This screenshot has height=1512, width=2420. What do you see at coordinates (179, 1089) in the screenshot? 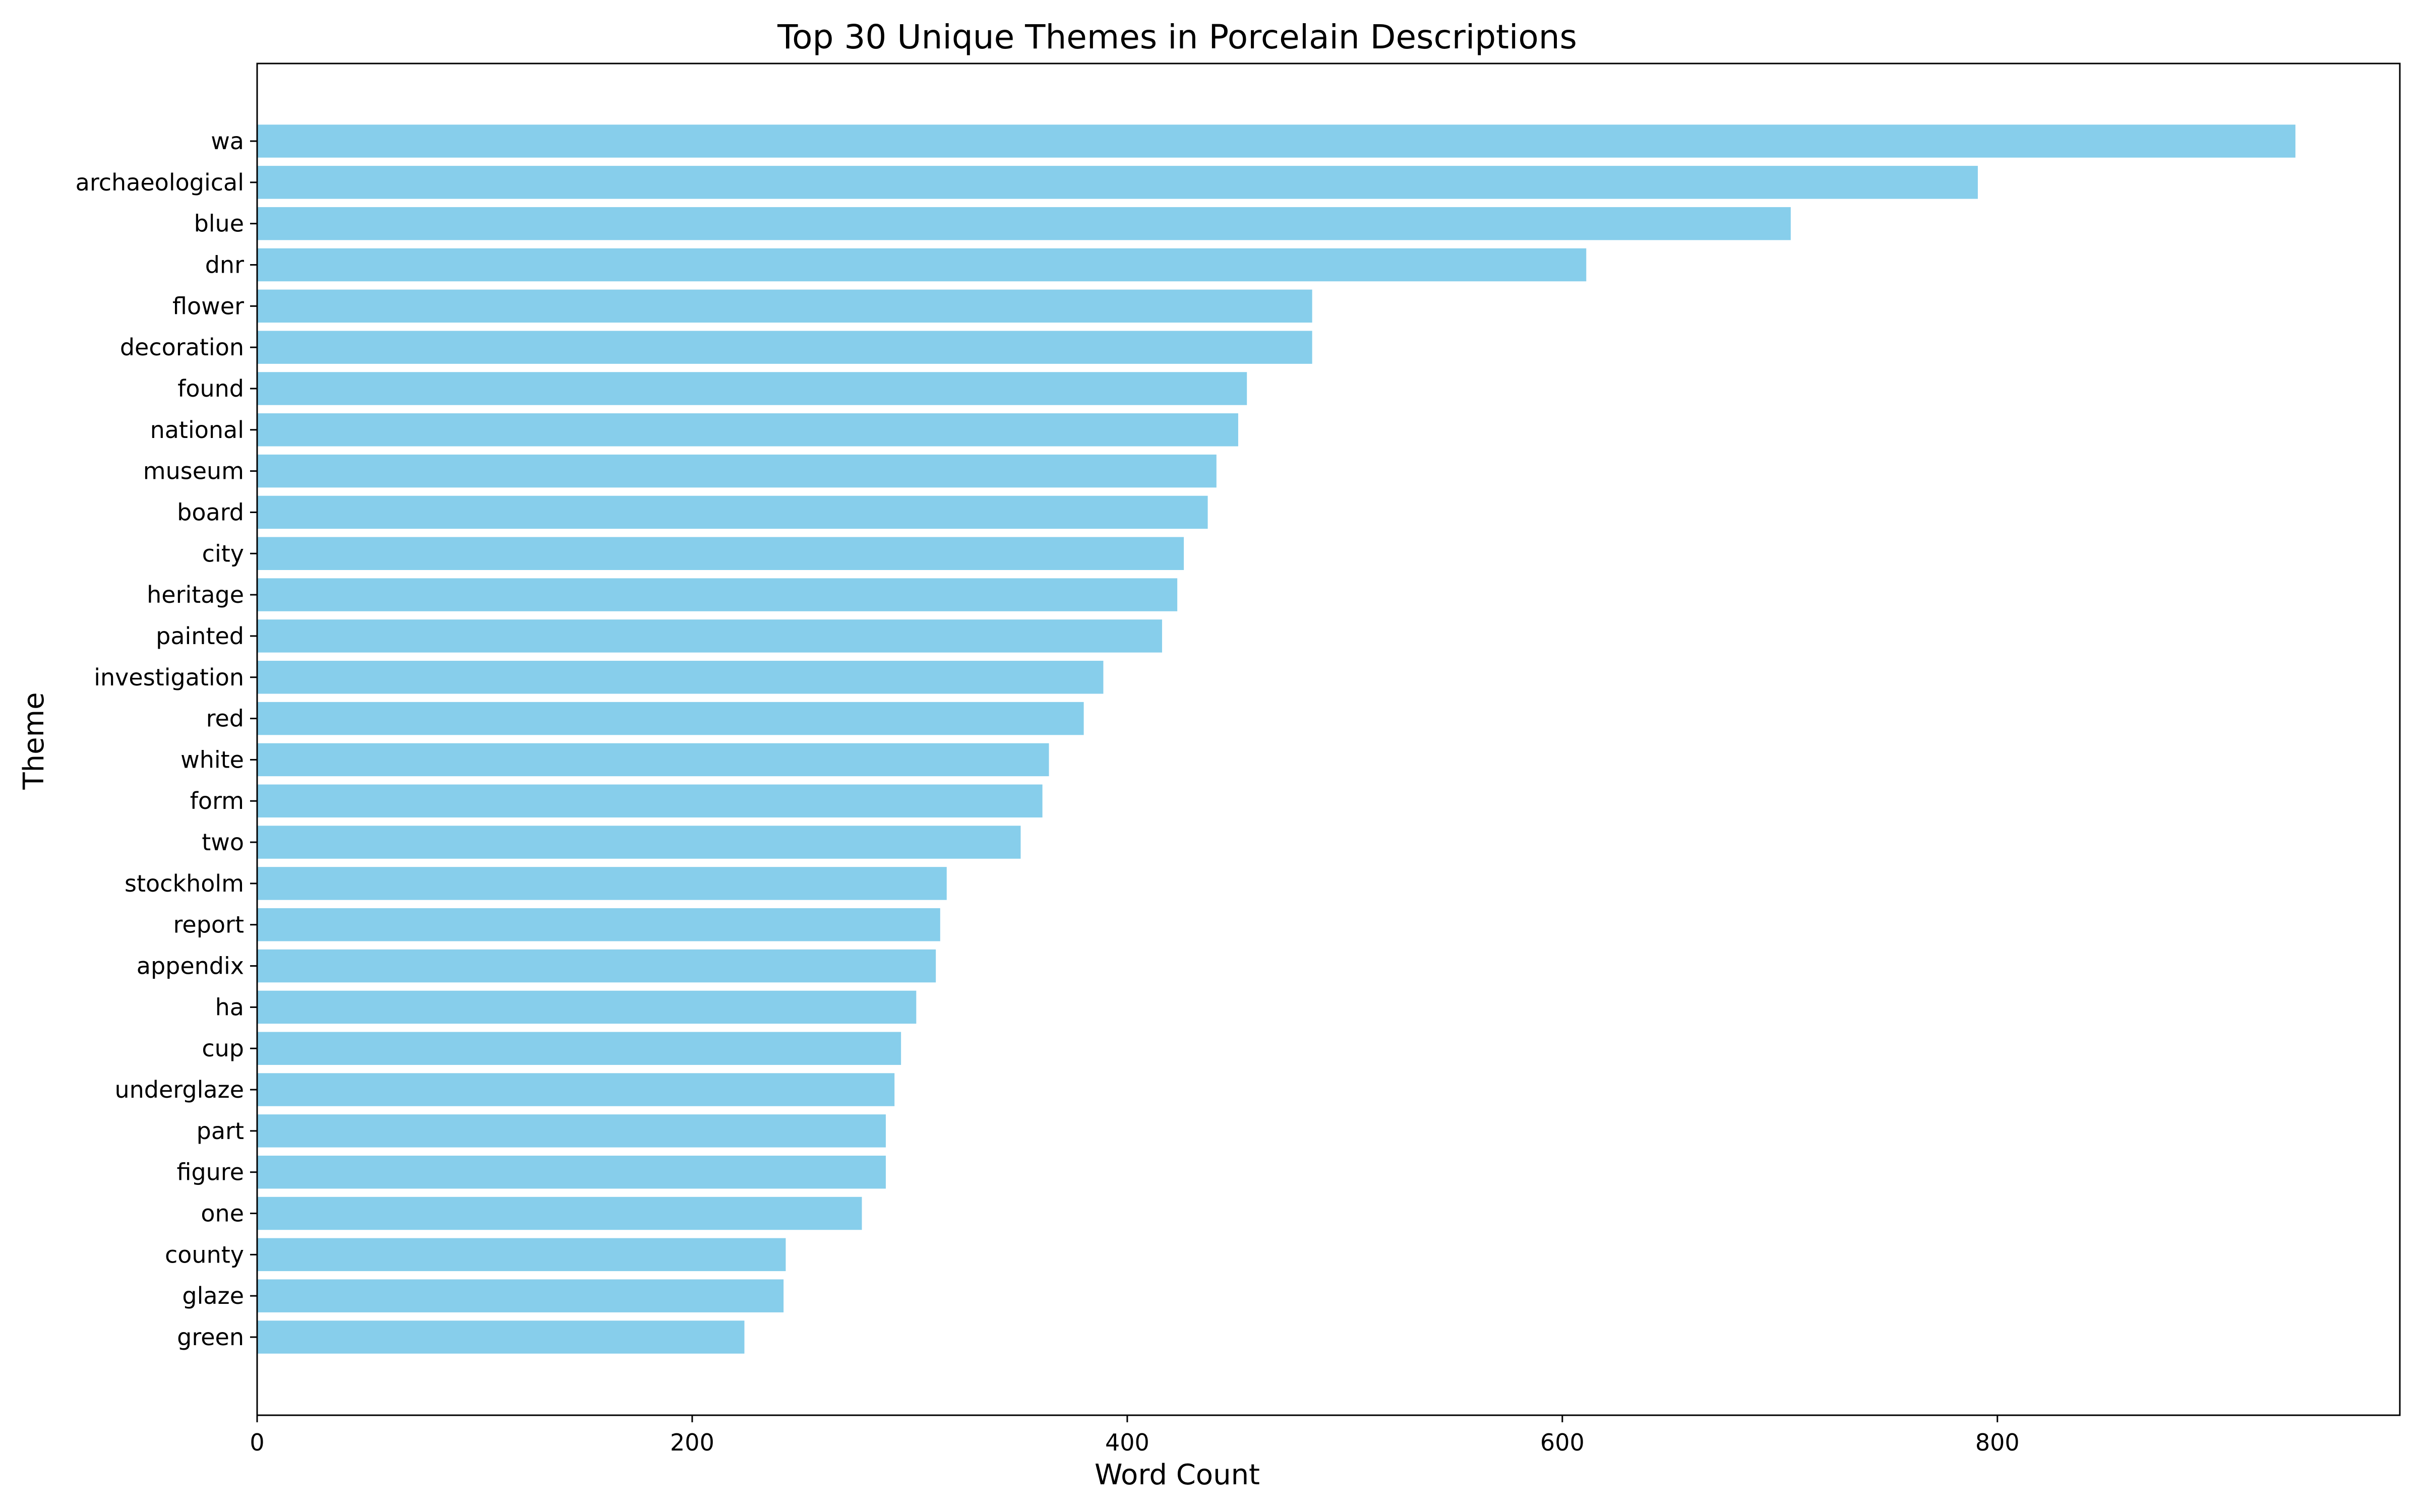
I see `y-tick-label: underglaze` at bounding box center [179, 1089].